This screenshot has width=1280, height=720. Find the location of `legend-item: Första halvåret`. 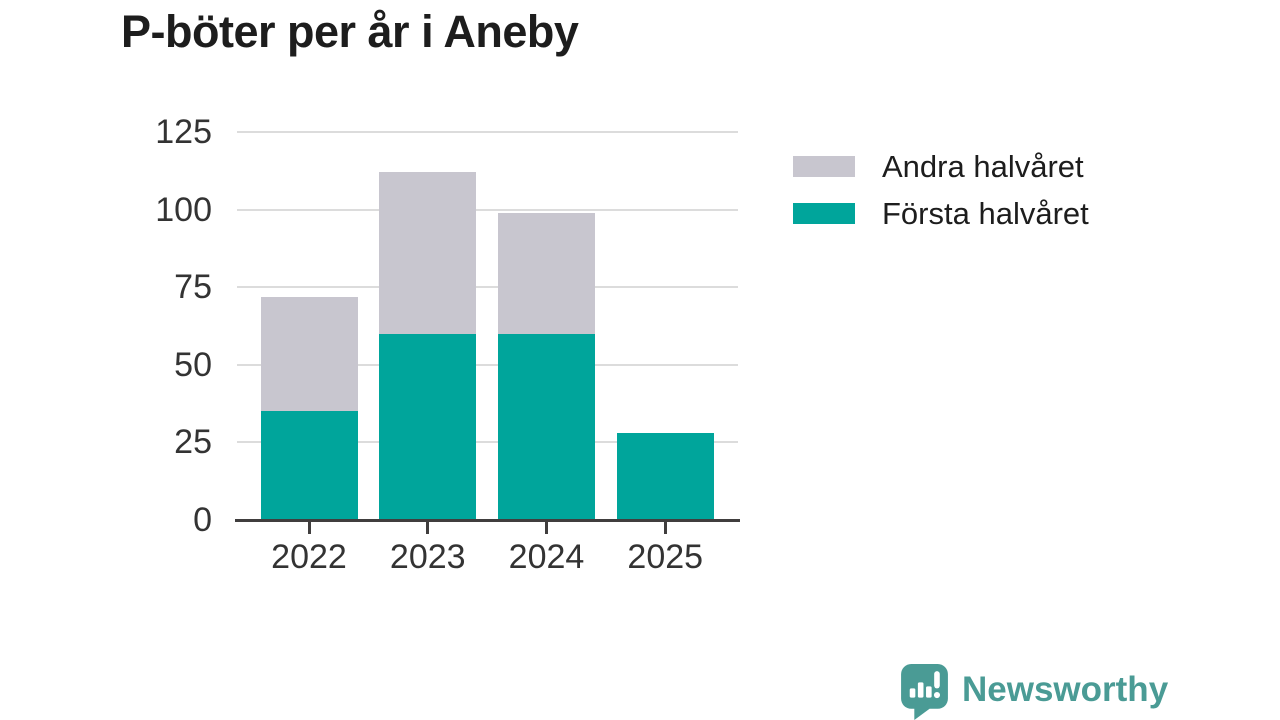

legend-item: Första halvåret is located at coordinates (941, 213).